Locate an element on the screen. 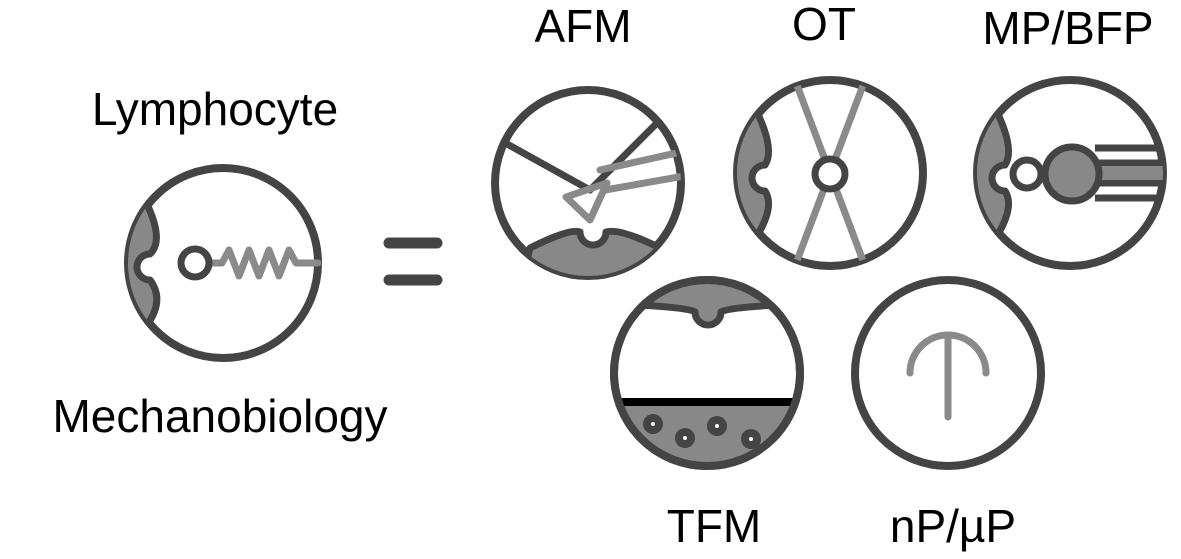  micropipette-icon is located at coordinates (1129, 173).